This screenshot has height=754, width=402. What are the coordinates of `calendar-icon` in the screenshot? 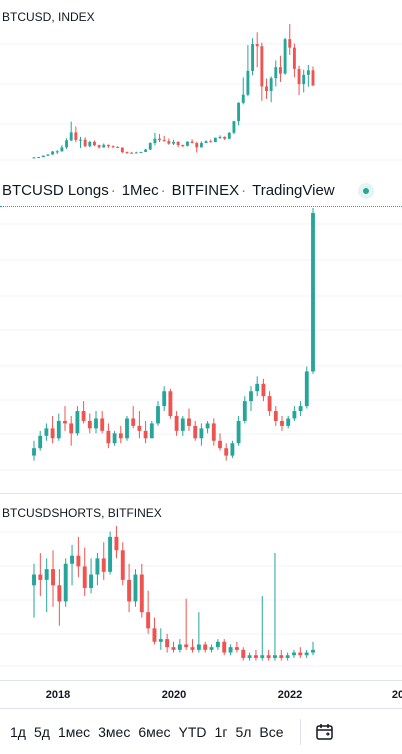 It's located at (325, 732).